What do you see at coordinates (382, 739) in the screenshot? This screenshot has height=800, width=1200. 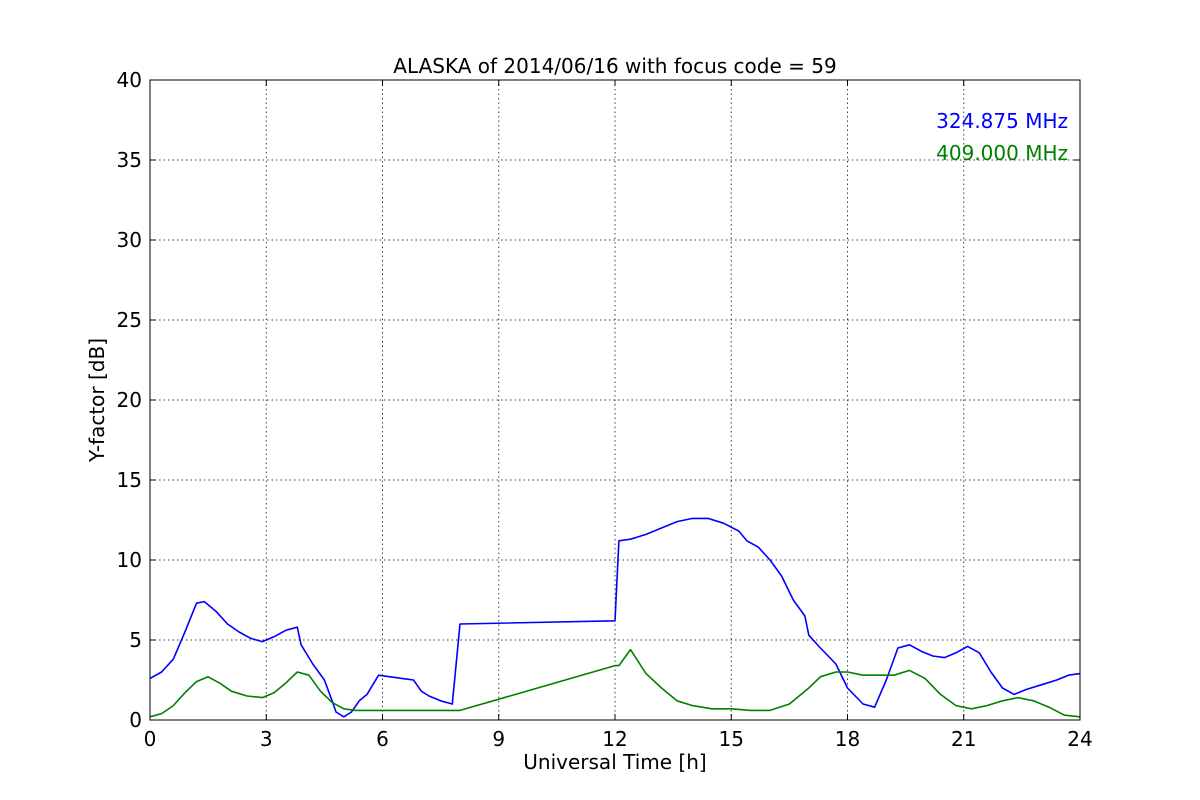 I see `x-tick-label: 6` at bounding box center [382, 739].